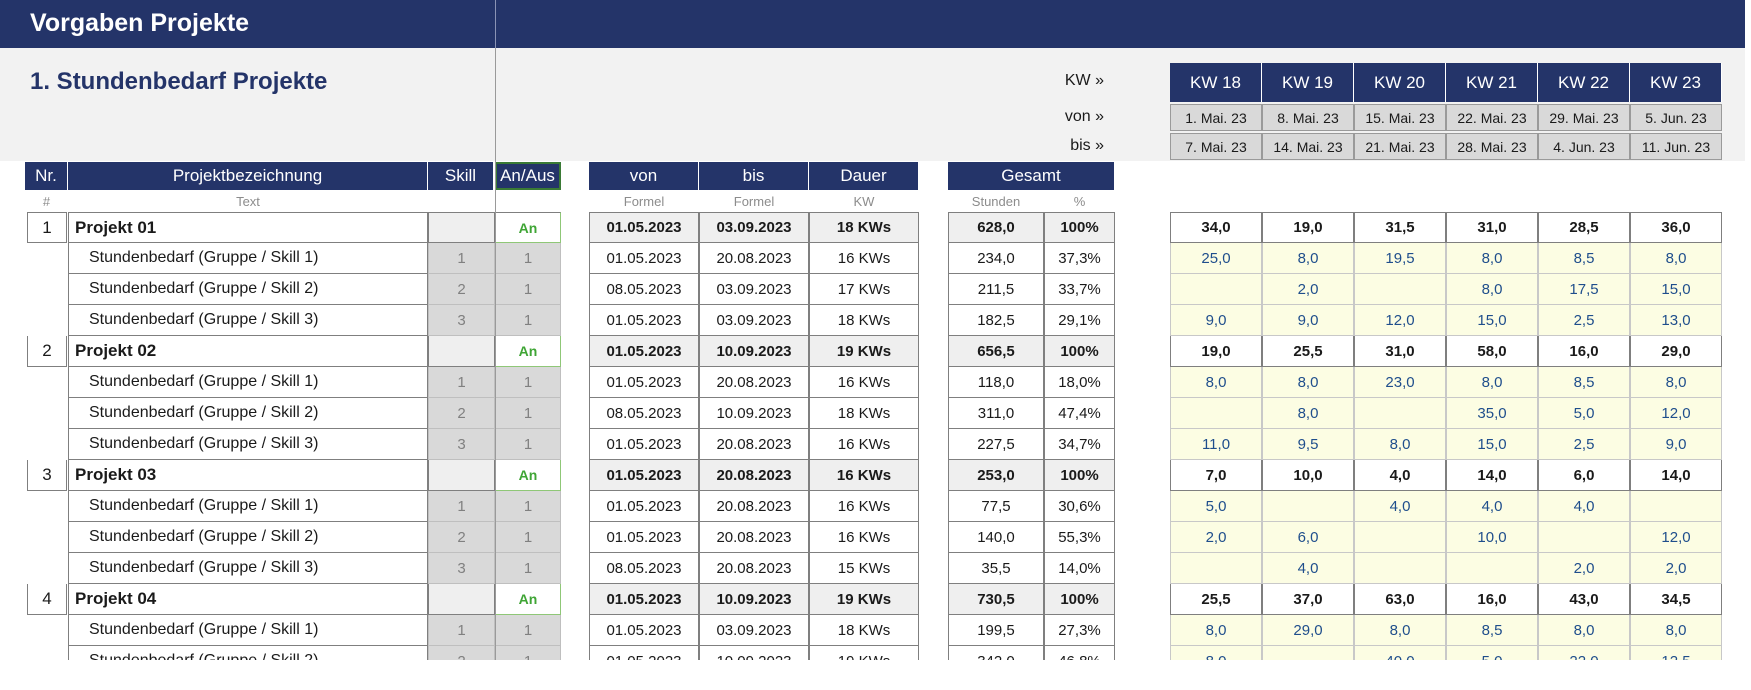 The height and width of the screenshot is (690, 1751). Describe the element at coordinates (1400, 117) in the screenshot. I see `week-start-date: 15. Mai. 23` at that location.